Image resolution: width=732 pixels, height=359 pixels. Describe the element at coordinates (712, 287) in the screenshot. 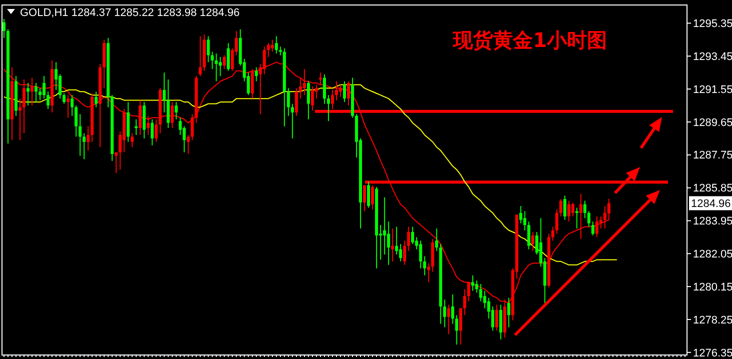

I see `y-tick-label: 1280.15` at that location.